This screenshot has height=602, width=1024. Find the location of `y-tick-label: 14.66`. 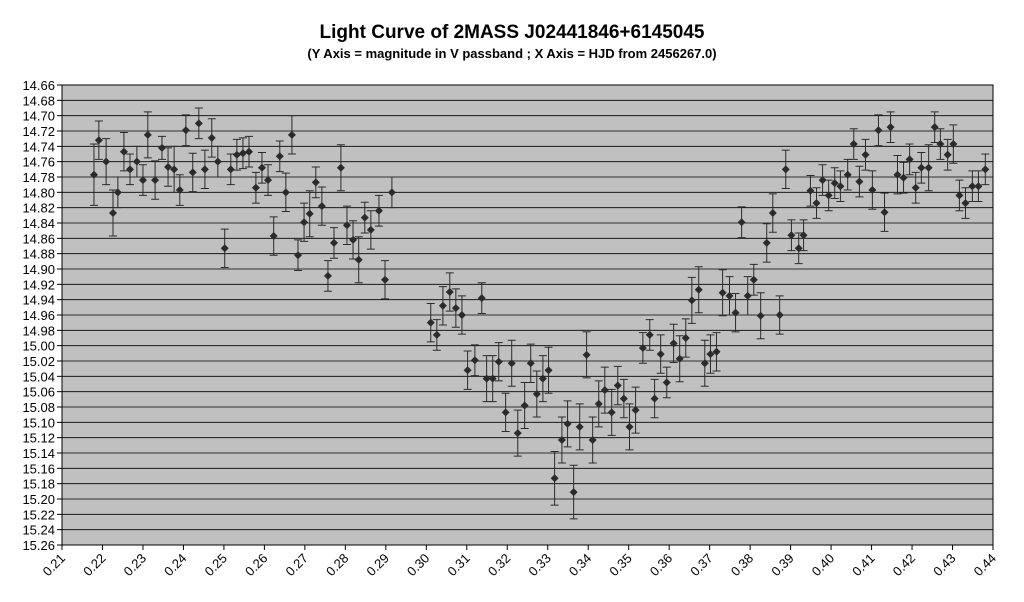

y-tick-label: 14.66 is located at coordinates (38, 85).